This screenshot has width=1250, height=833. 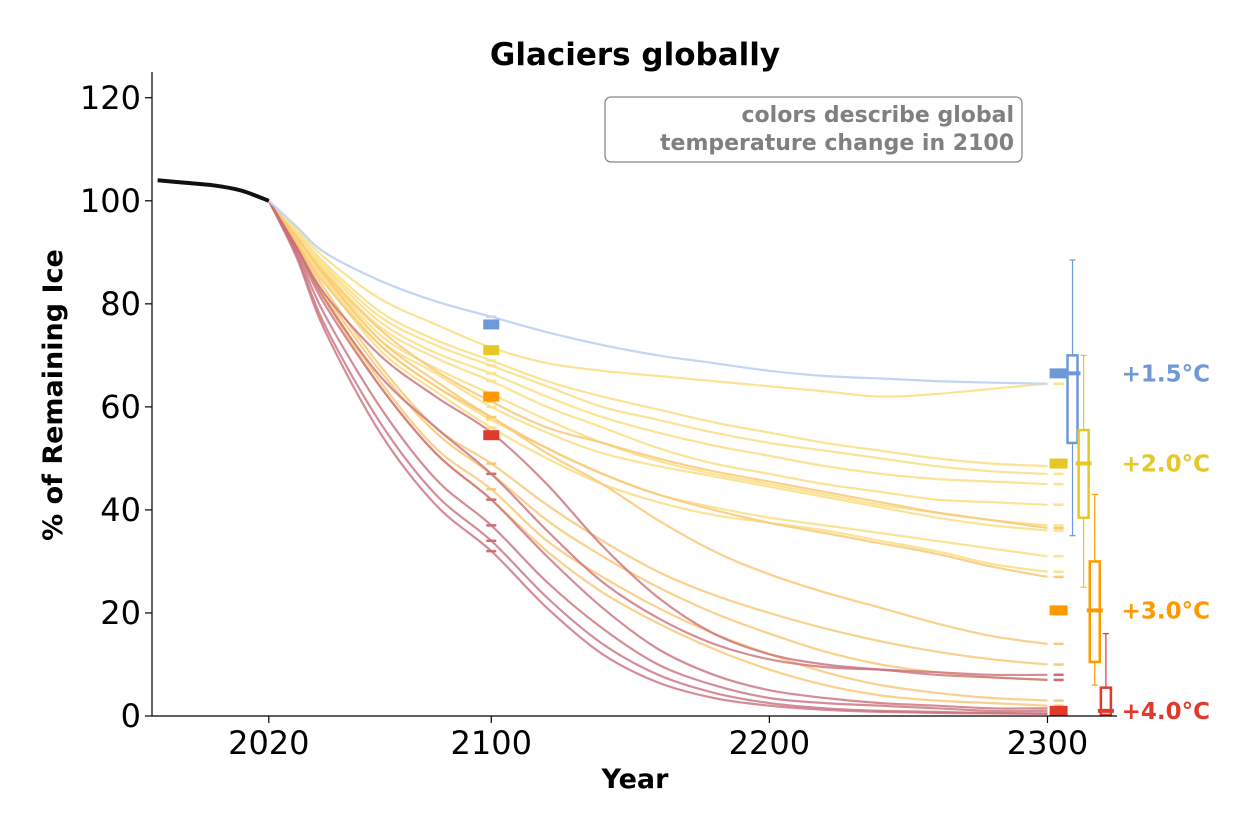 I want to click on y-tick-label-0: 0, so click(x=131, y=716).